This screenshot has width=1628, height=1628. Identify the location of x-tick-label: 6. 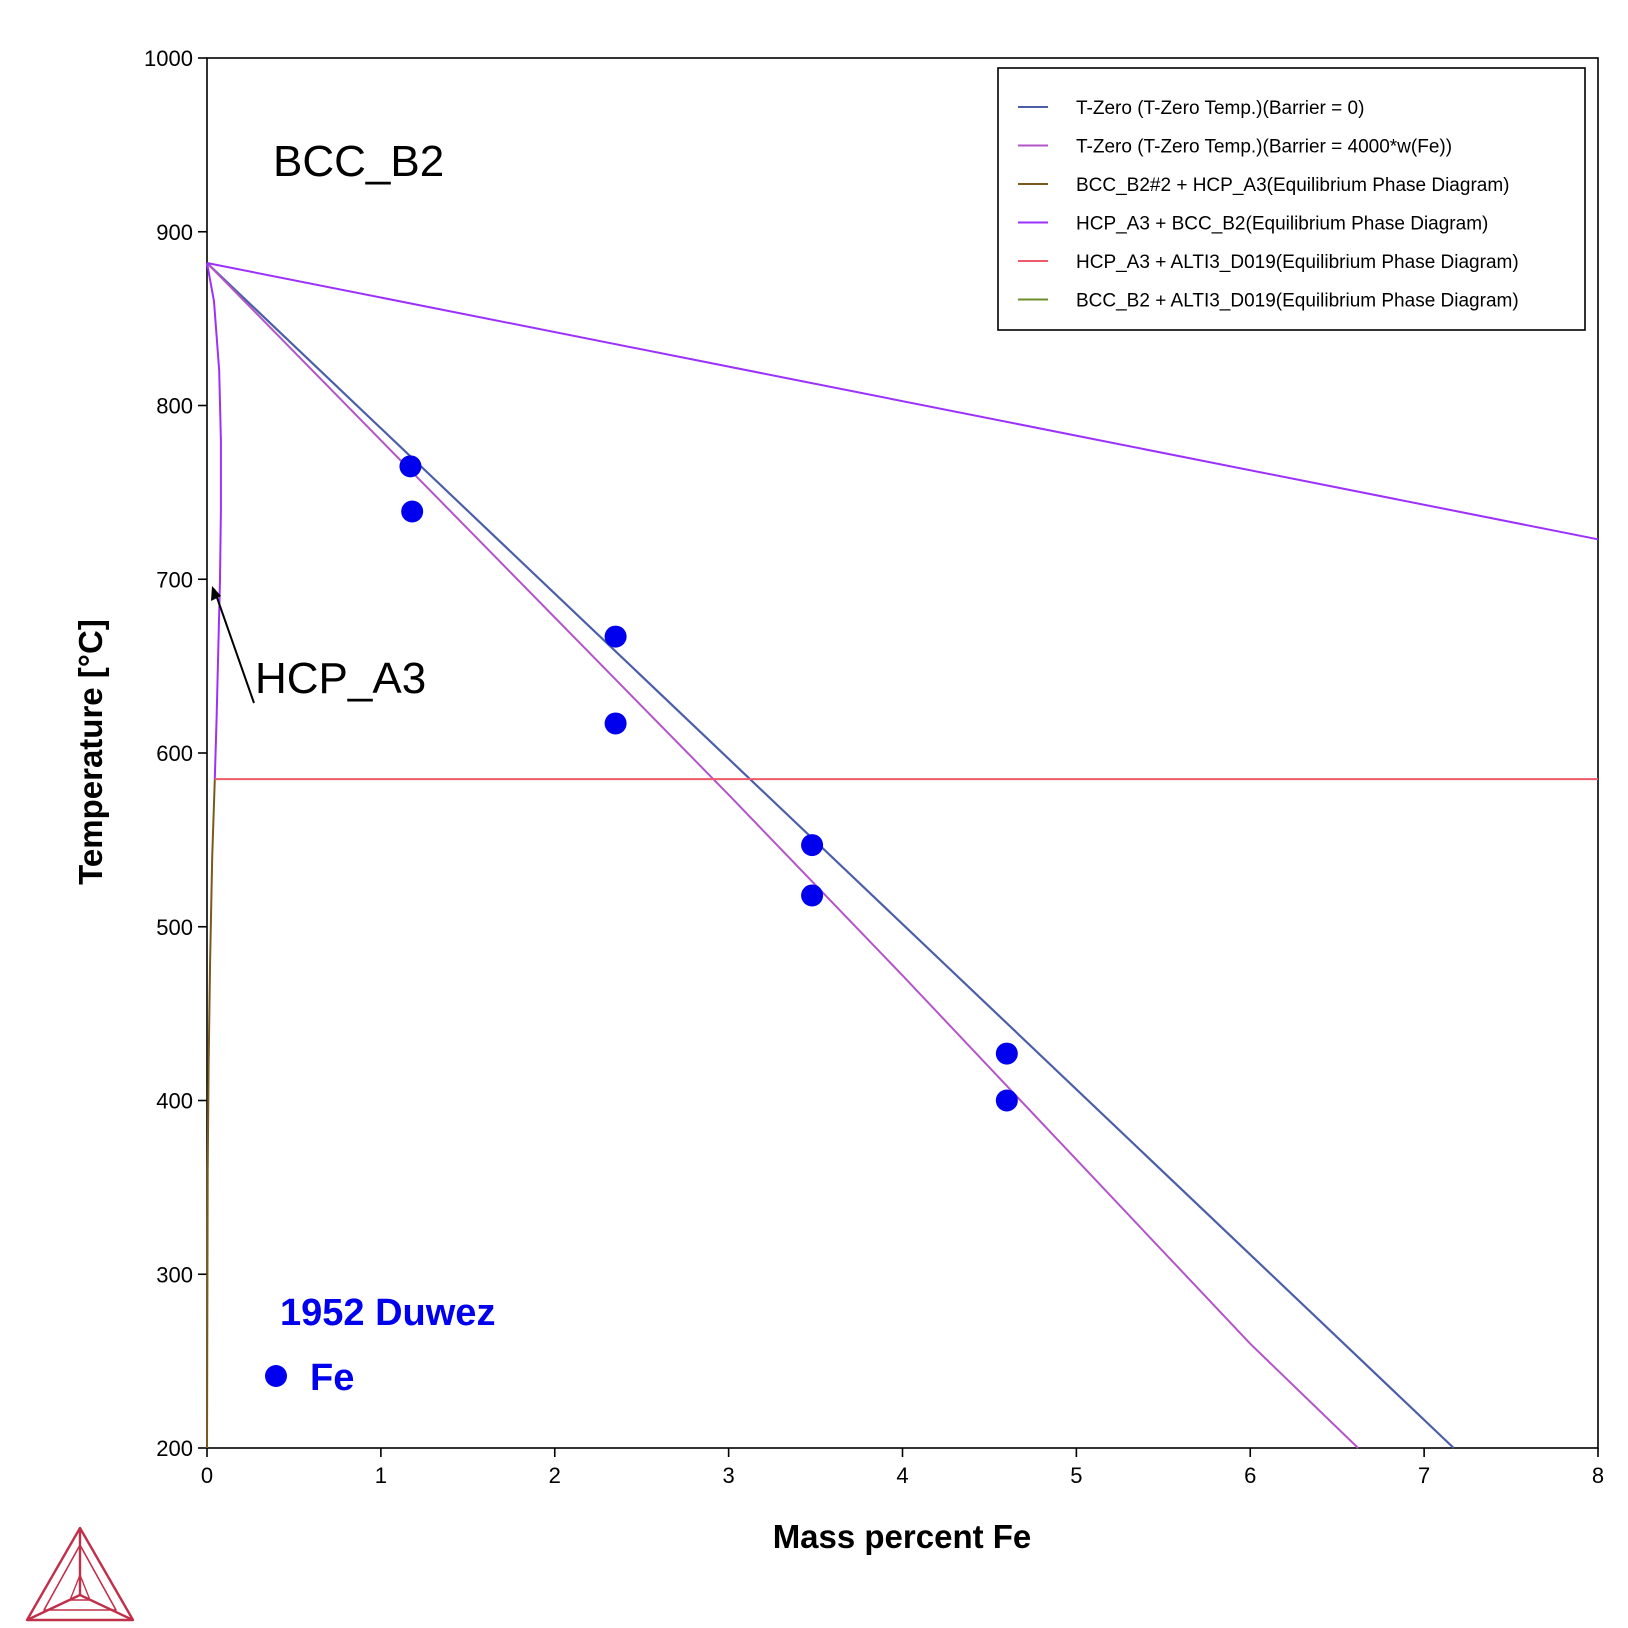
(1250, 1475).